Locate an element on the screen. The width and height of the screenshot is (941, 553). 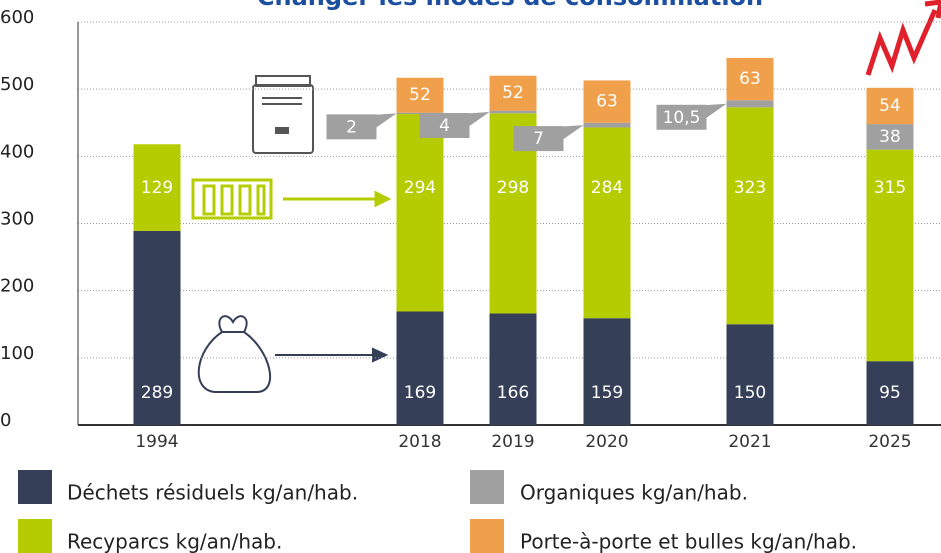
value-label: 4 is located at coordinates (444, 126).